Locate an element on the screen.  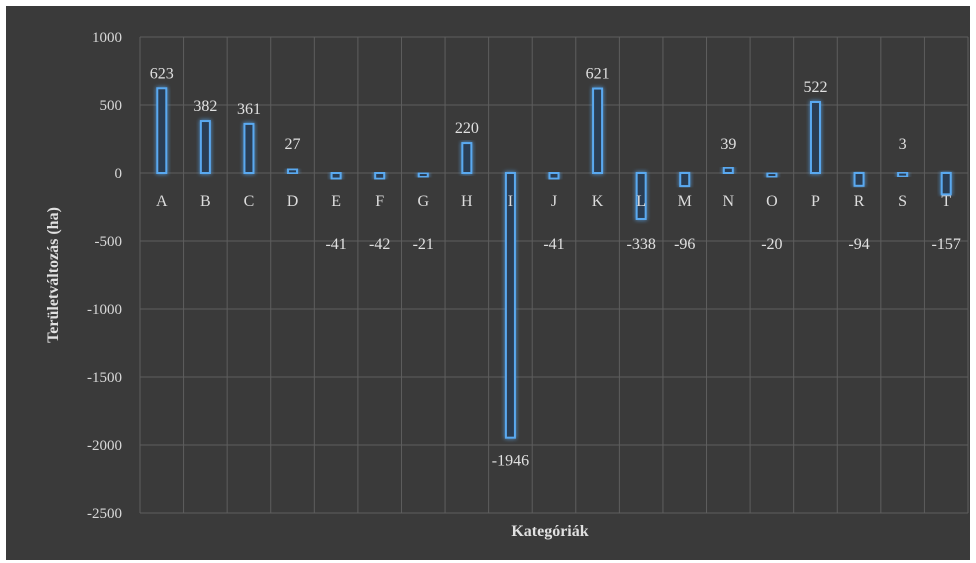
category-label: F is located at coordinates (379, 201).